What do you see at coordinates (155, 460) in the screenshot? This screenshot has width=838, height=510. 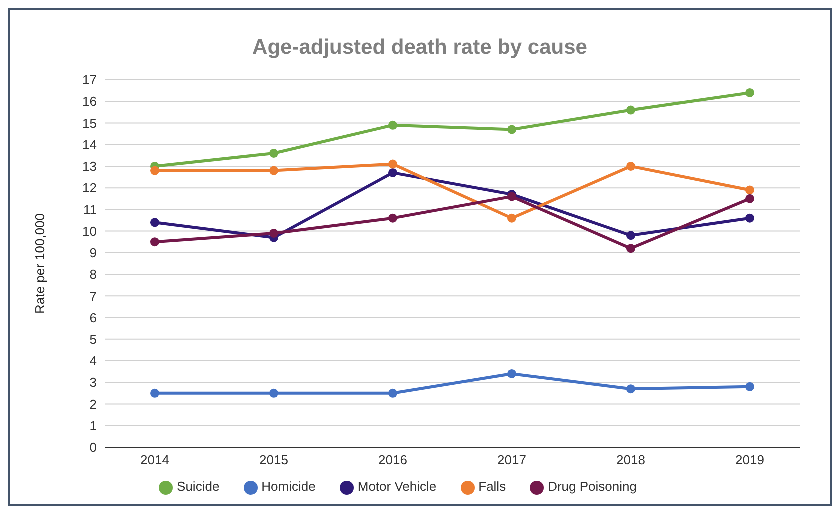 I see `x-tick-label: 2014` at bounding box center [155, 460].